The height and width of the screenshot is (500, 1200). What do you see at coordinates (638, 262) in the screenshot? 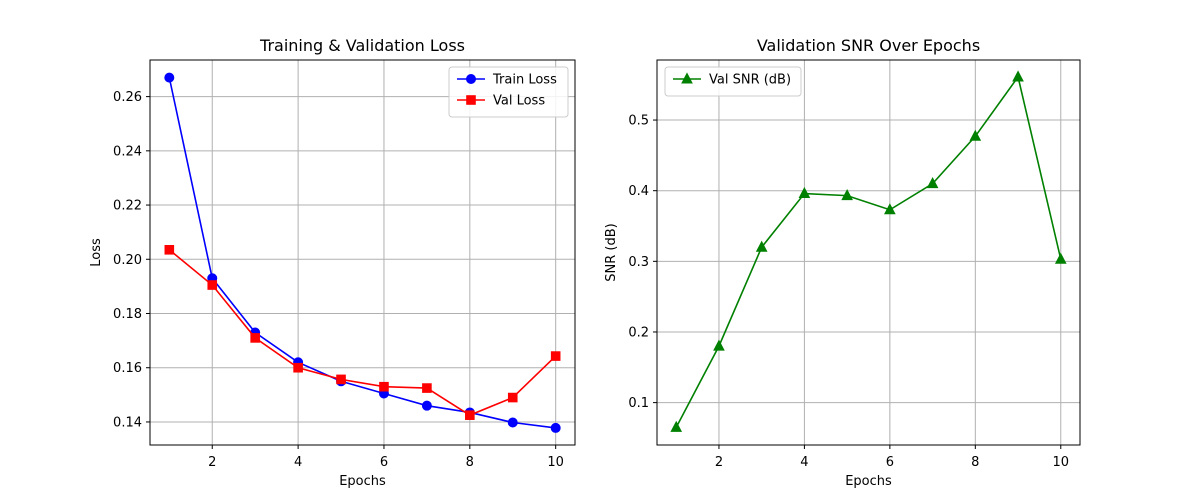
I see `y-tick-label: 0.3` at bounding box center [638, 262].